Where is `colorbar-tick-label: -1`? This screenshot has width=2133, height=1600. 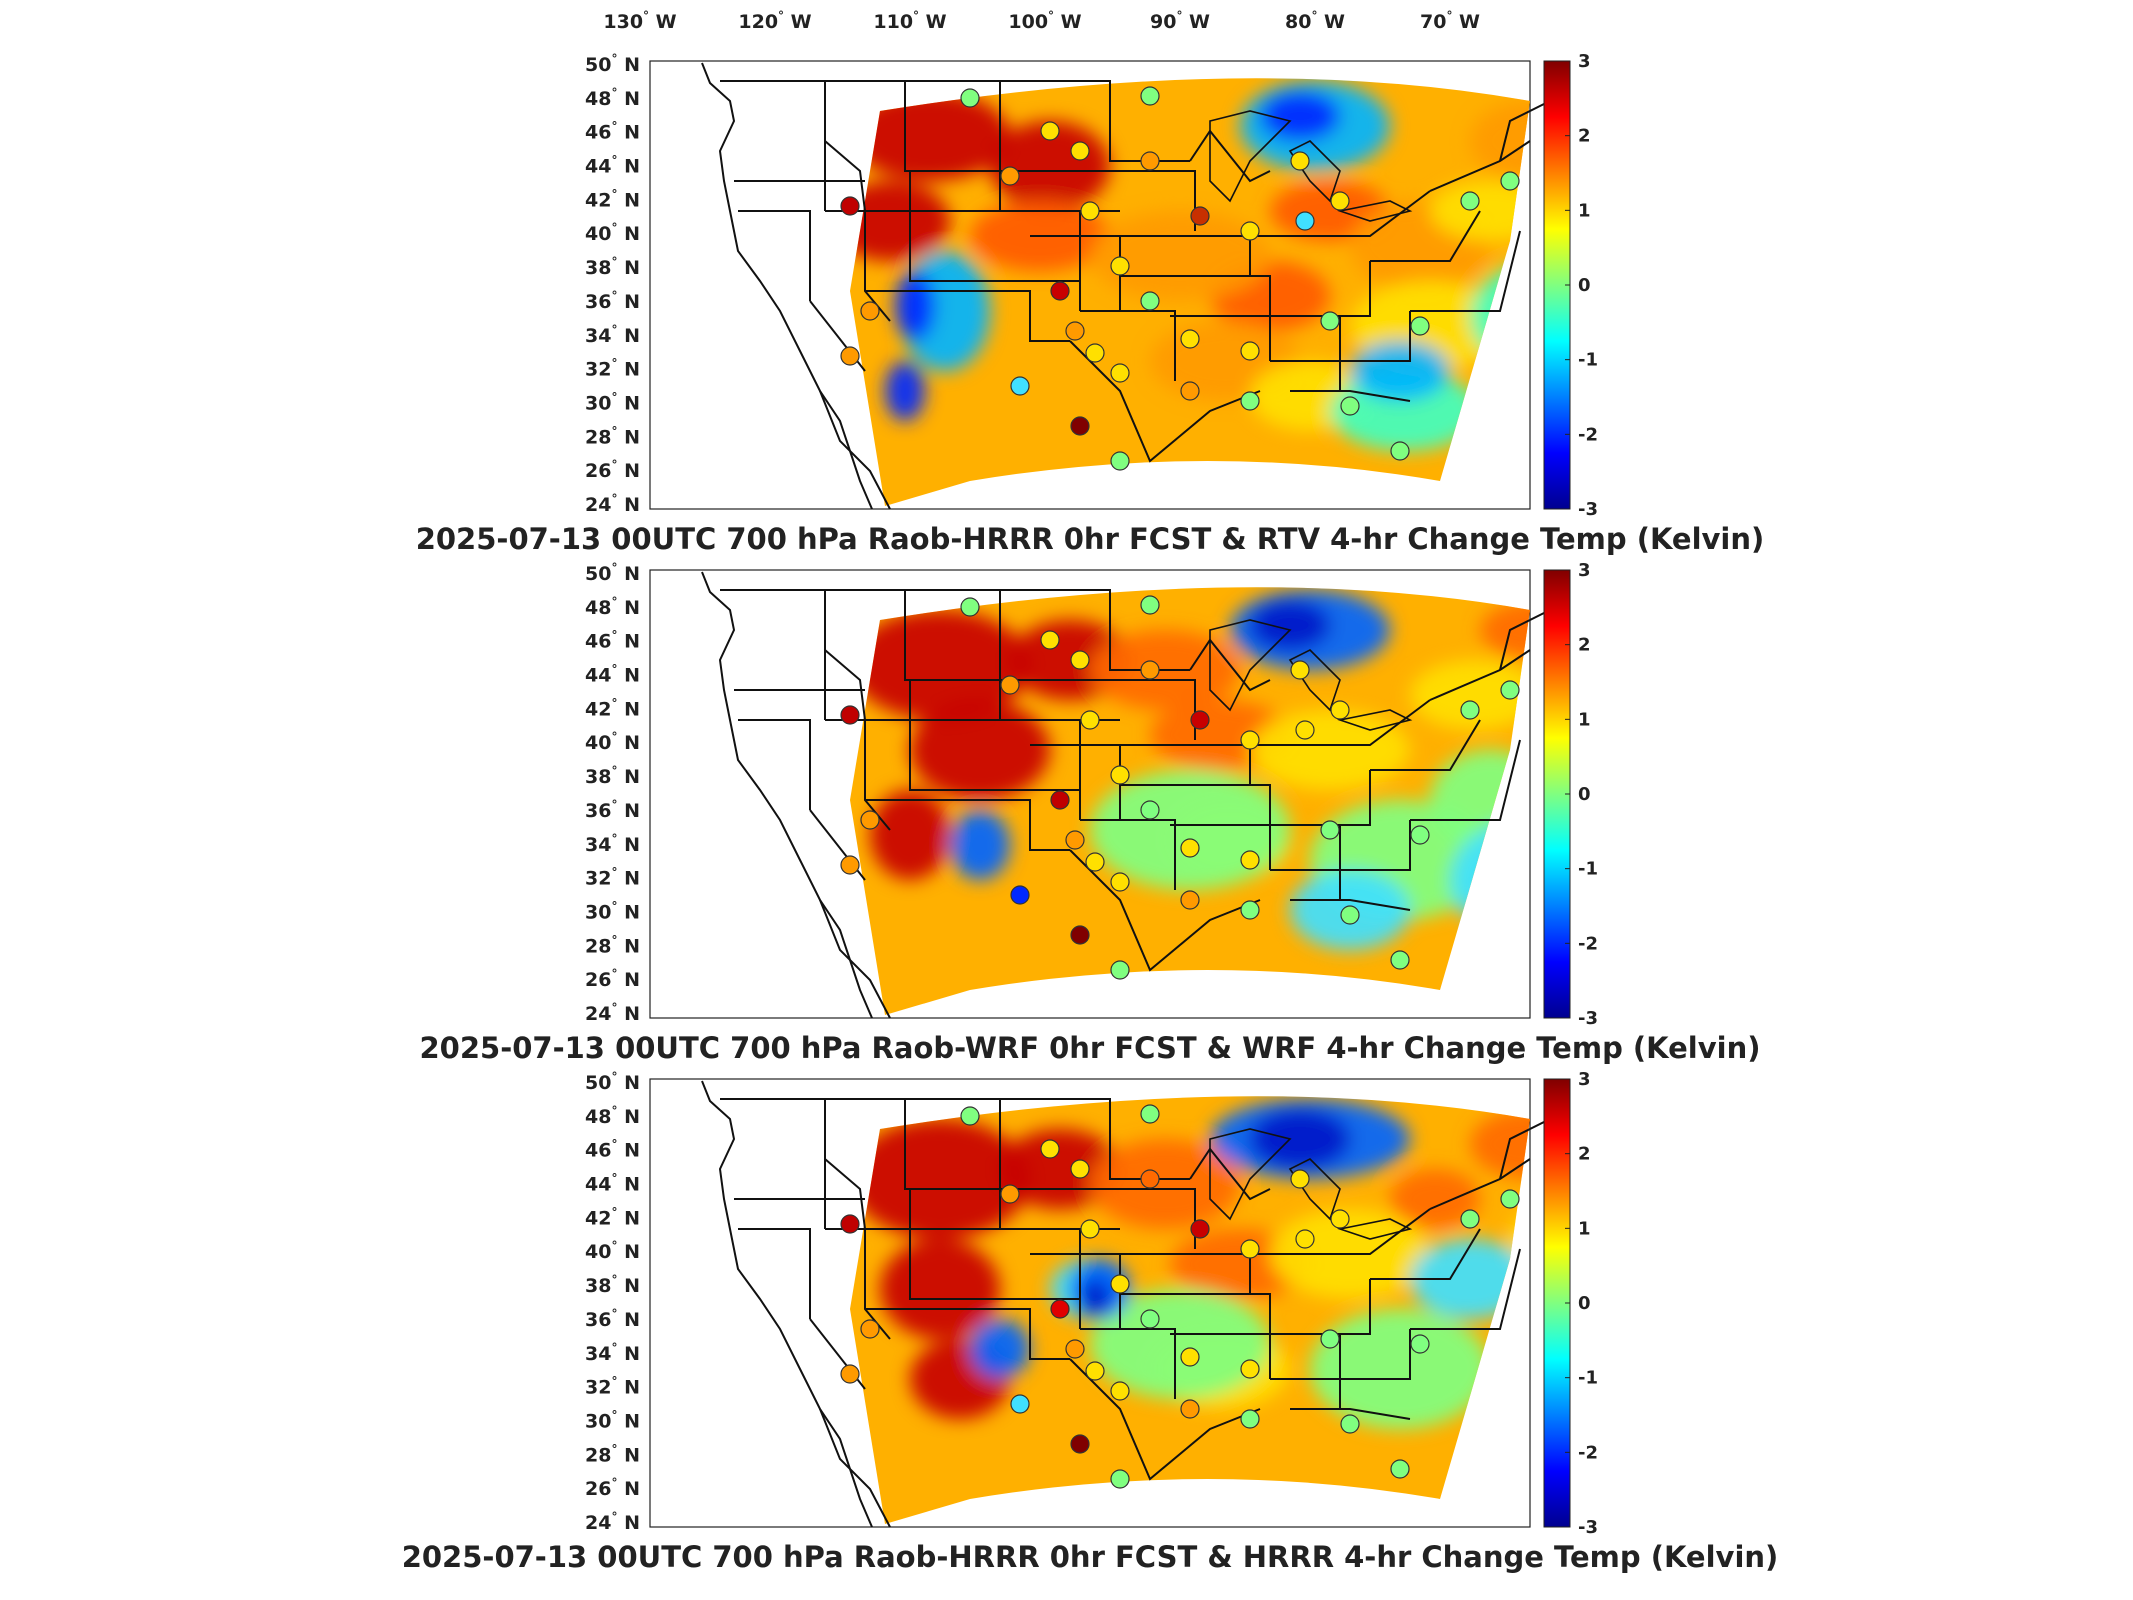 colorbar-tick-label: -1 is located at coordinates (1588, 360).